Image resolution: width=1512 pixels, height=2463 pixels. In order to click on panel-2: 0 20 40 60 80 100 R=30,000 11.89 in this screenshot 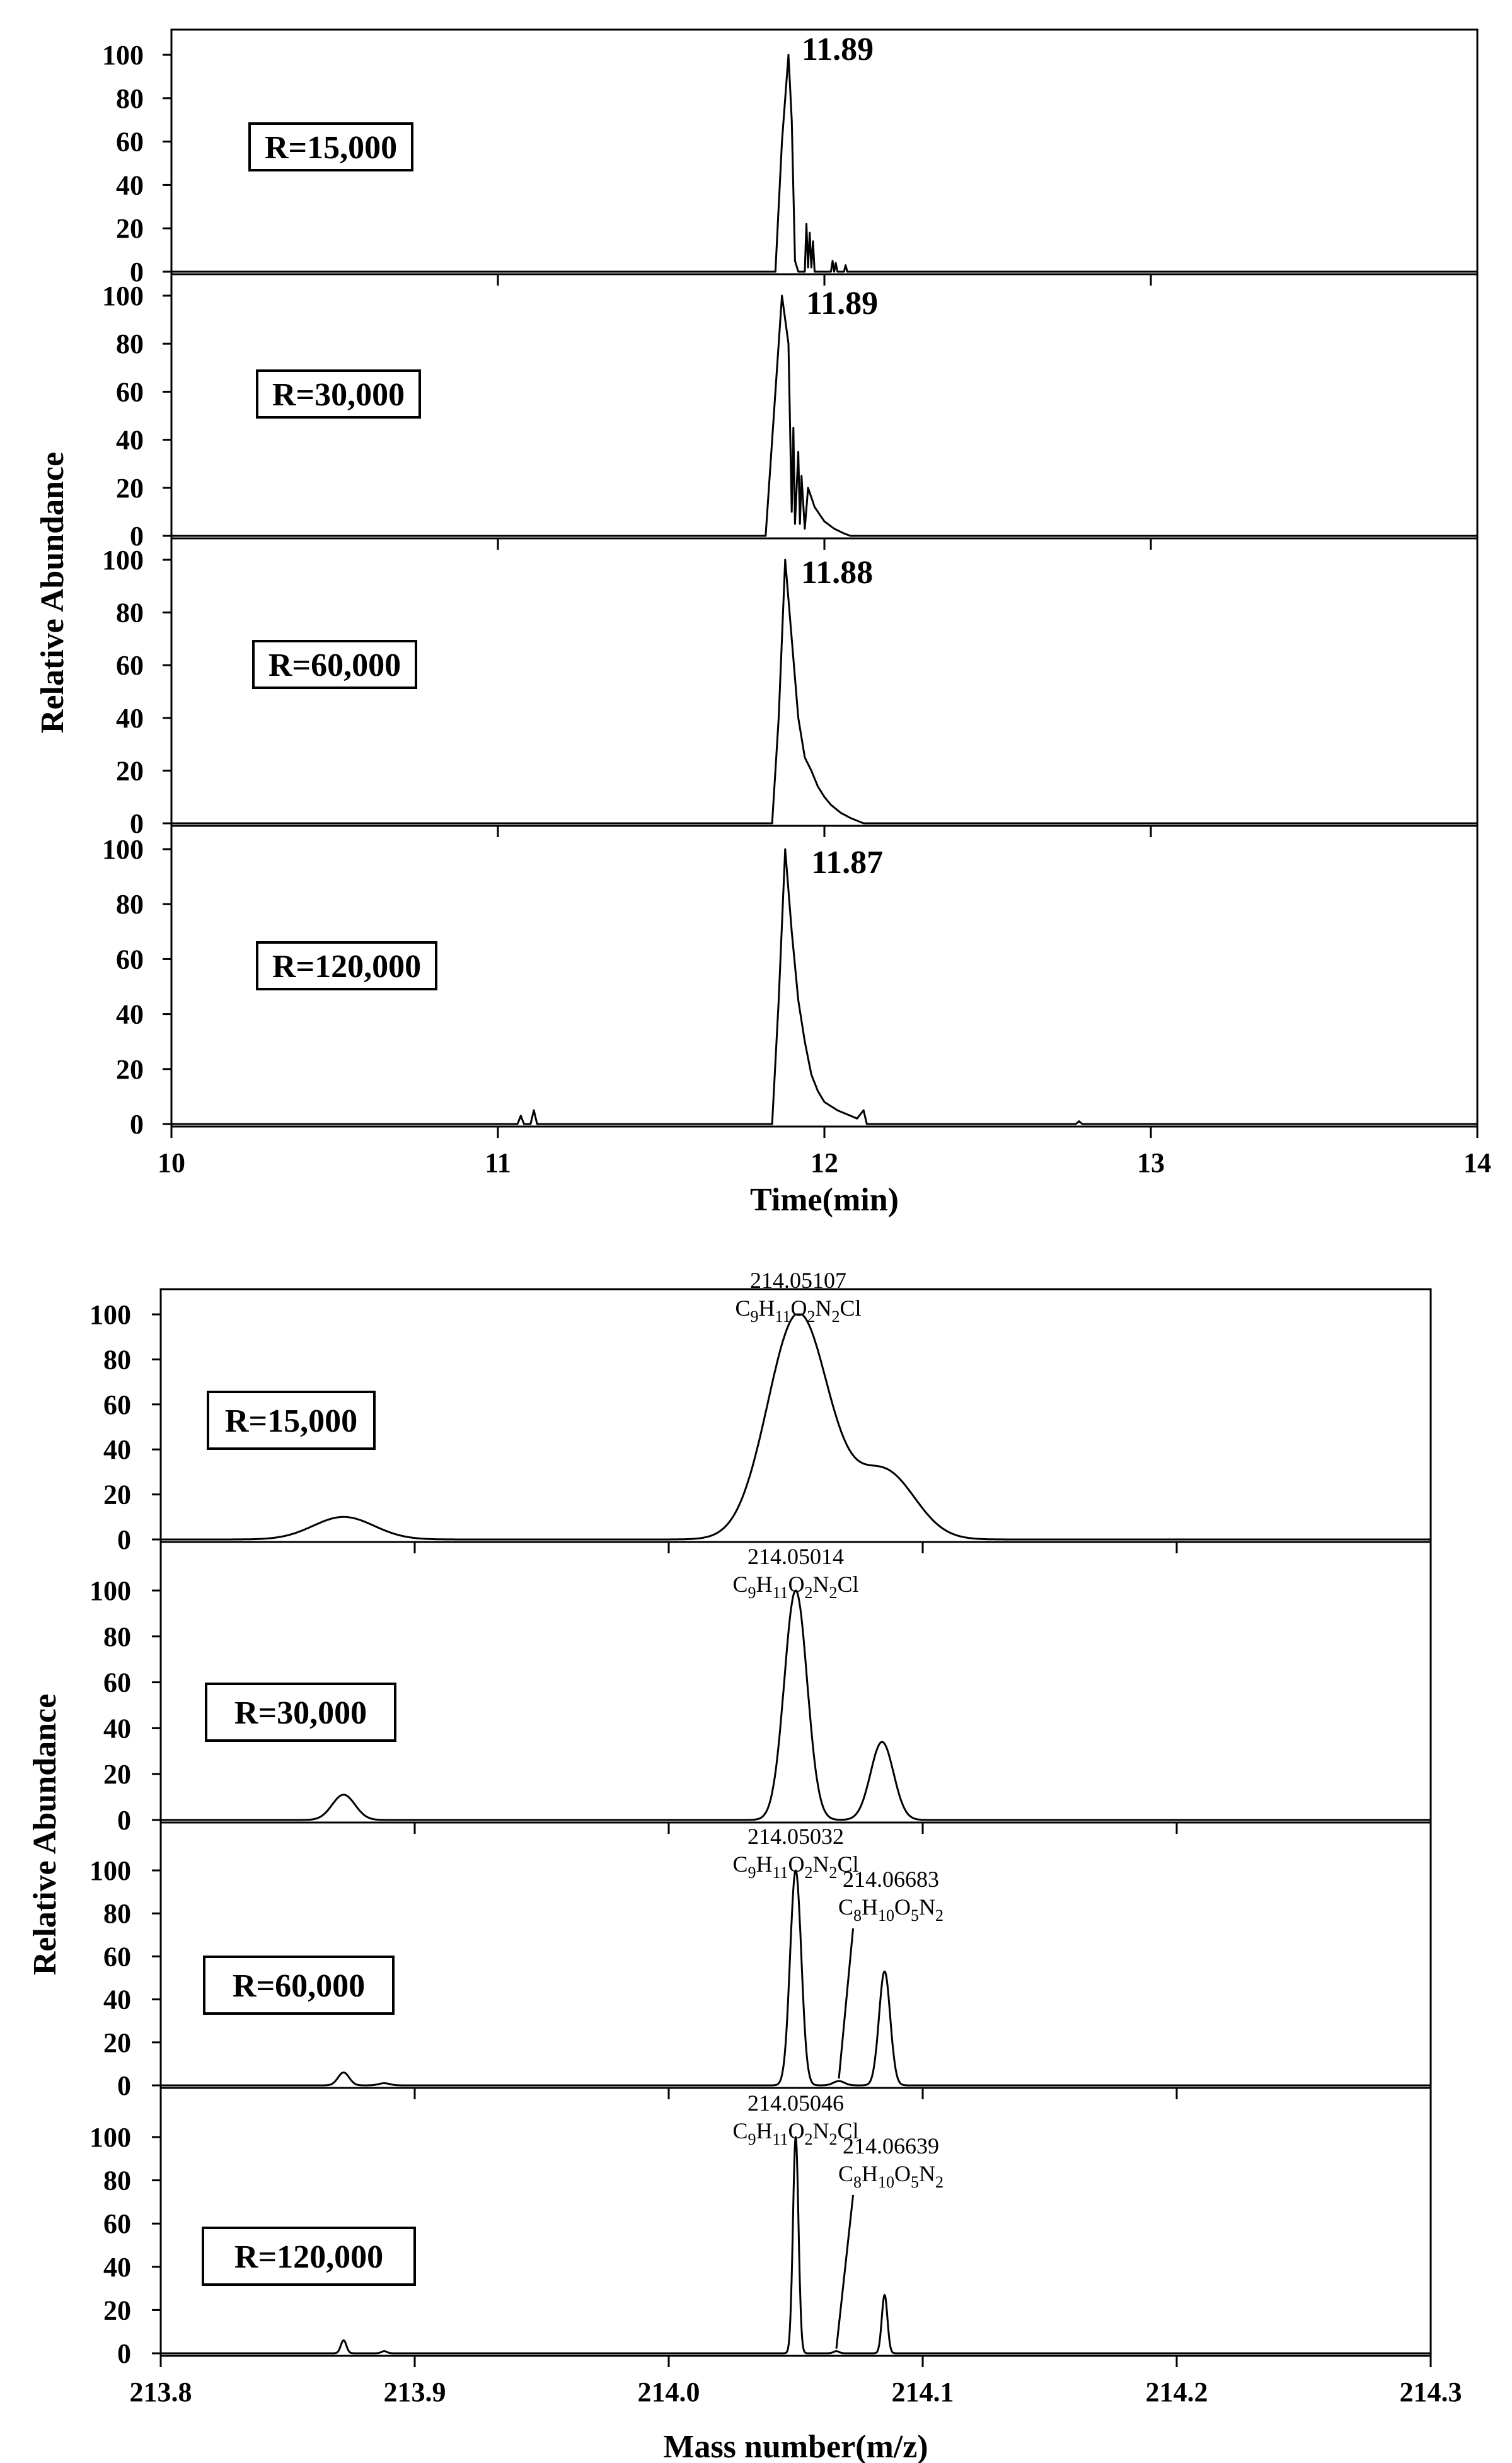, I will do `click(790, 412)`.